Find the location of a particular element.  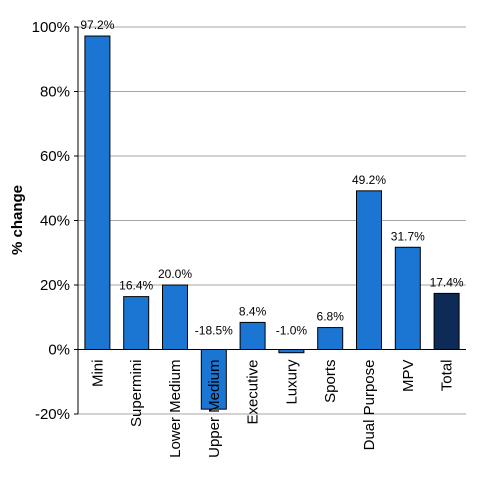

bar-dual-purpose is located at coordinates (369, 270).